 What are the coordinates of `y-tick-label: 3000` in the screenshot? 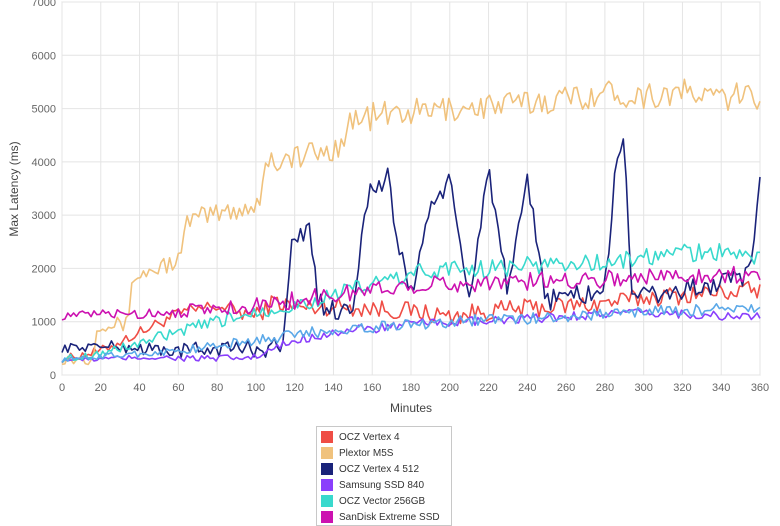 It's located at (44, 216).